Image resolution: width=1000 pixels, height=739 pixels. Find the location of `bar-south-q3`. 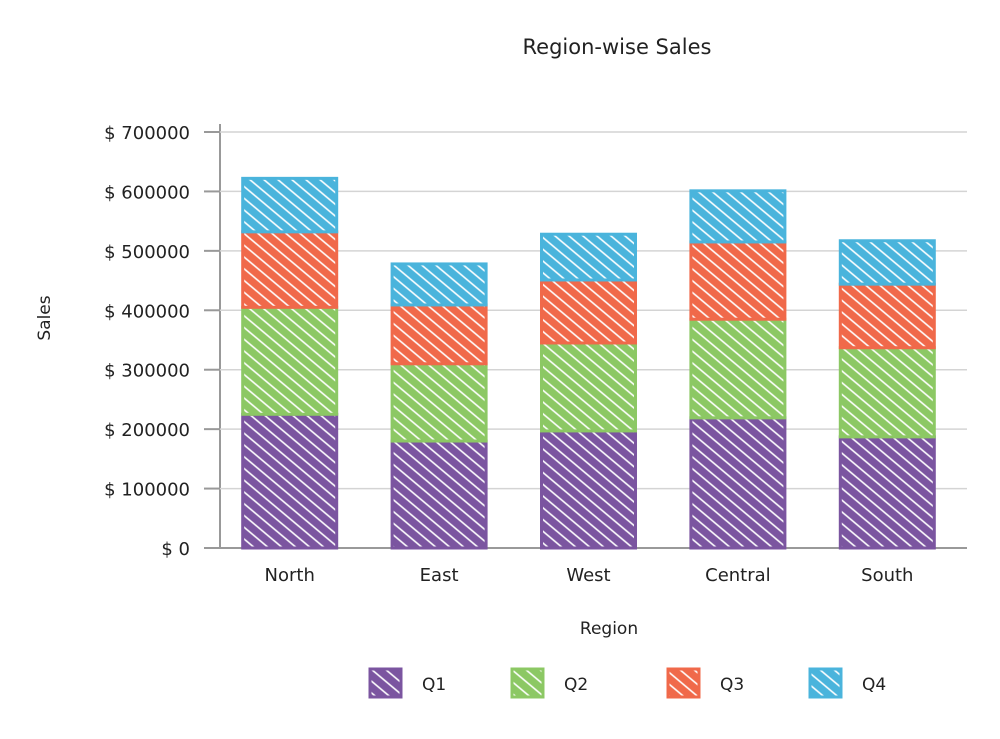

bar-south-q3 is located at coordinates (887, 316).